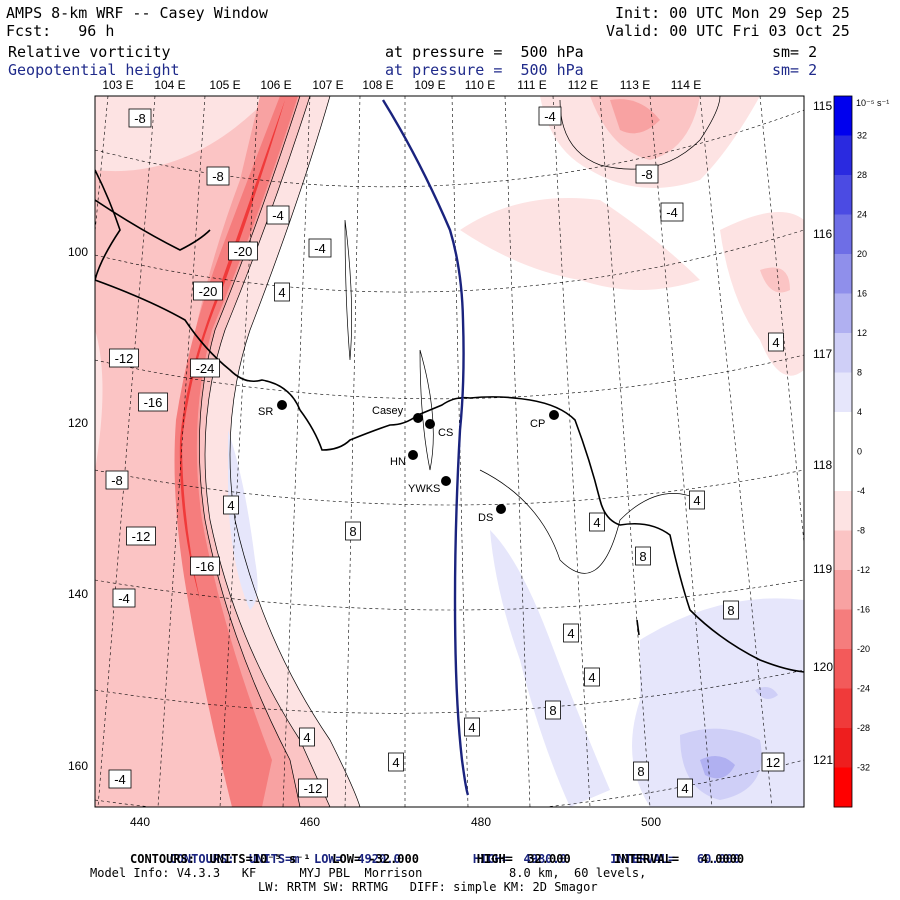  Describe the element at coordinates (425, 447) in the screenshot. I see `geopotential-height-contour` at that location.